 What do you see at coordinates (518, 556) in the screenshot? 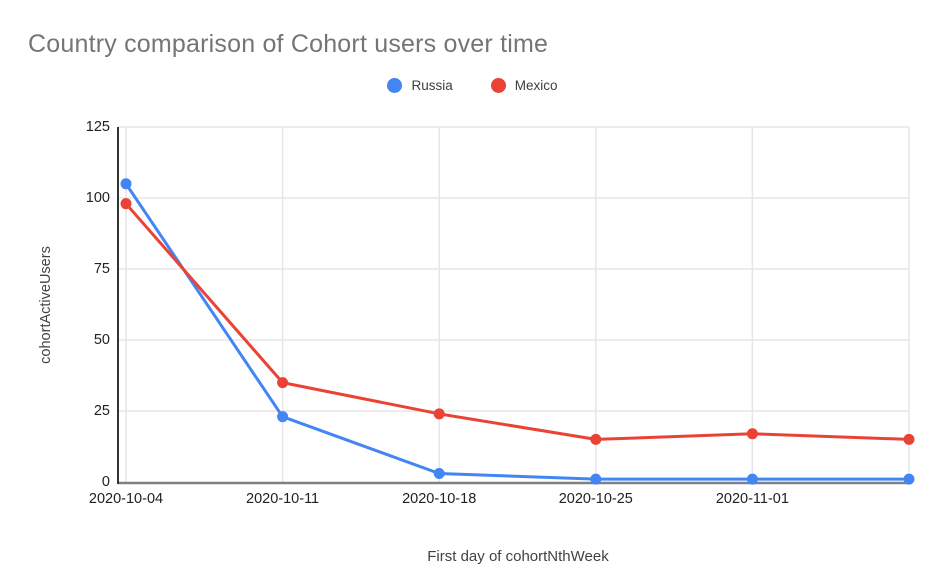
I see `x-axis-title: First day of cohortNthWeek` at bounding box center [518, 556].